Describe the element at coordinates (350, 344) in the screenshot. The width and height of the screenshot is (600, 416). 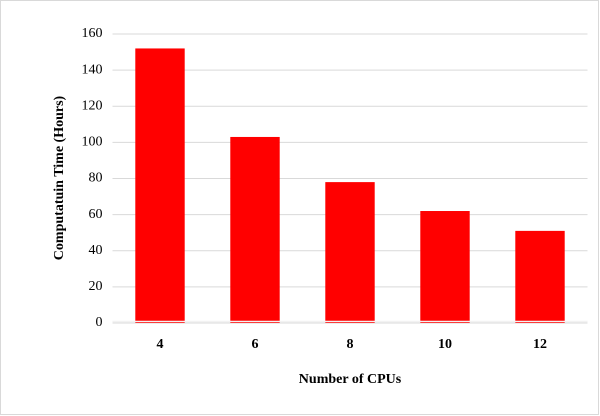
I see `x-tick-label: 8` at that location.